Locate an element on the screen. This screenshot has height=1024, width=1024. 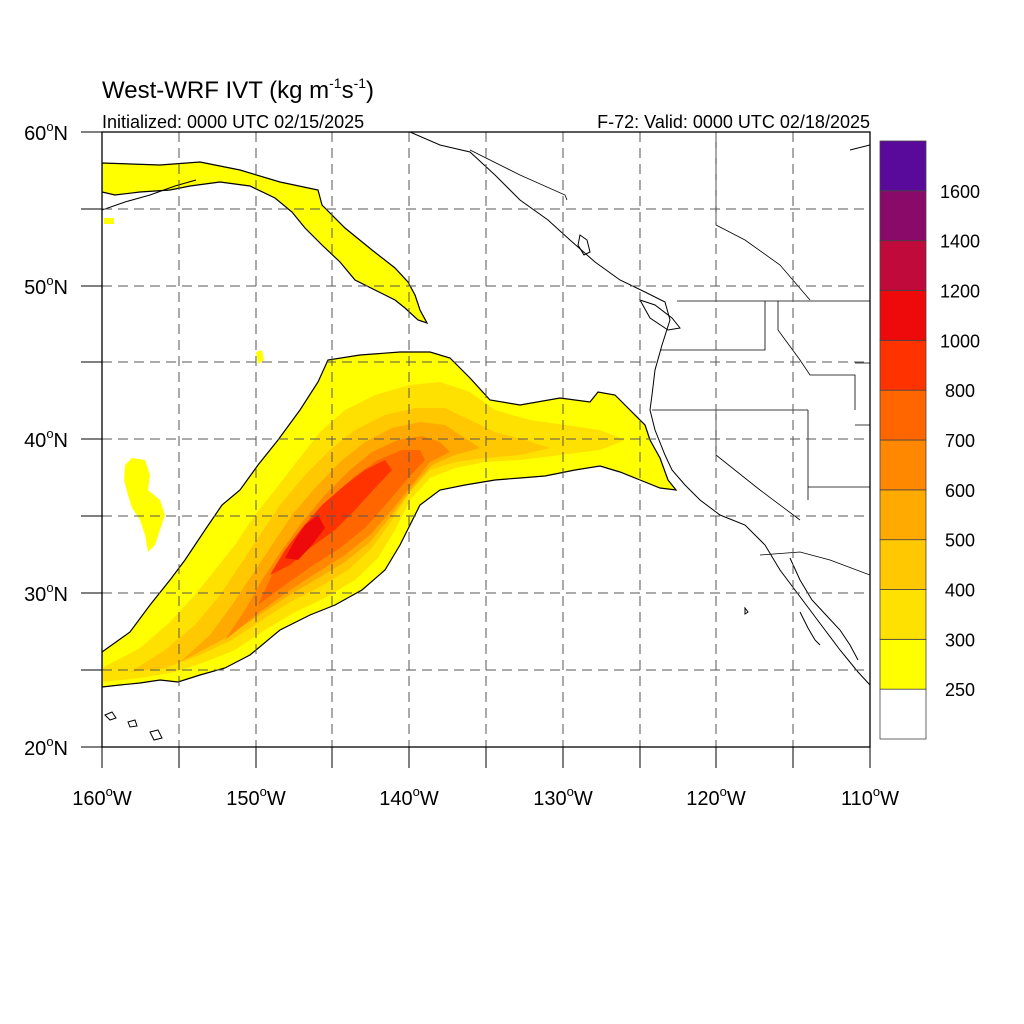
colorbar-label-250: 250 is located at coordinates (960, 690).